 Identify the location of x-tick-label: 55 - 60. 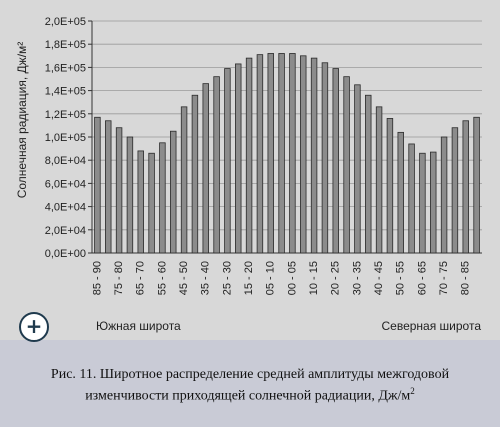
(162, 278).